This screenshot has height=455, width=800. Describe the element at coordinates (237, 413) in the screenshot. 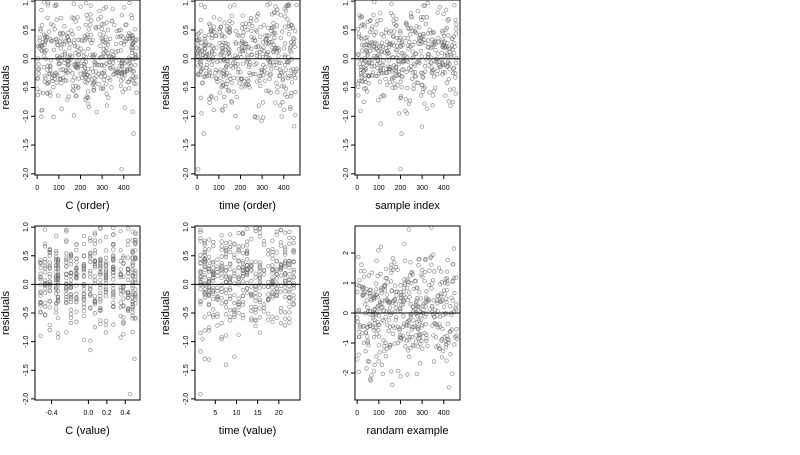

I see `x-tick-label: 10` at that location.